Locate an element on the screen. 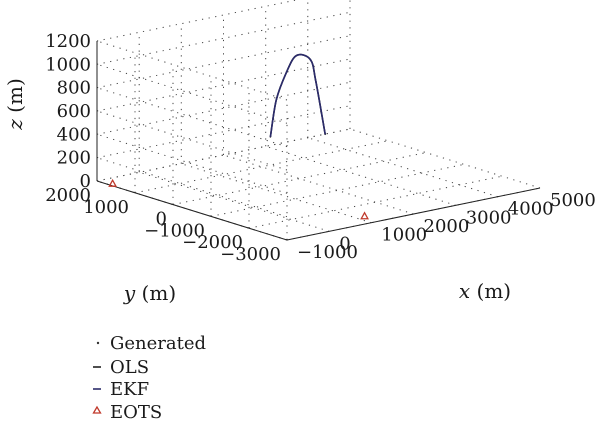 Image resolution: width=600 pixels, height=428 pixels. legend-marker-generated is located at coordinates (98, 343).